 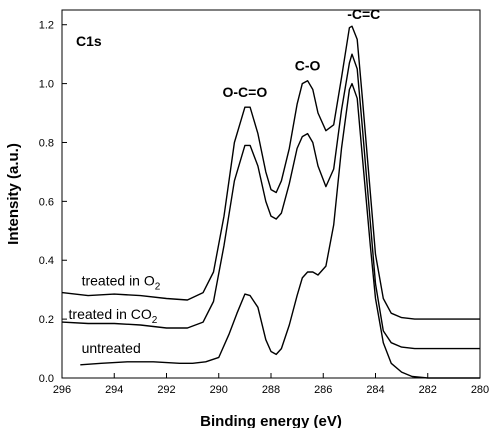 I want to click on series-label: treated in CO2, so click(x=113, y=316).